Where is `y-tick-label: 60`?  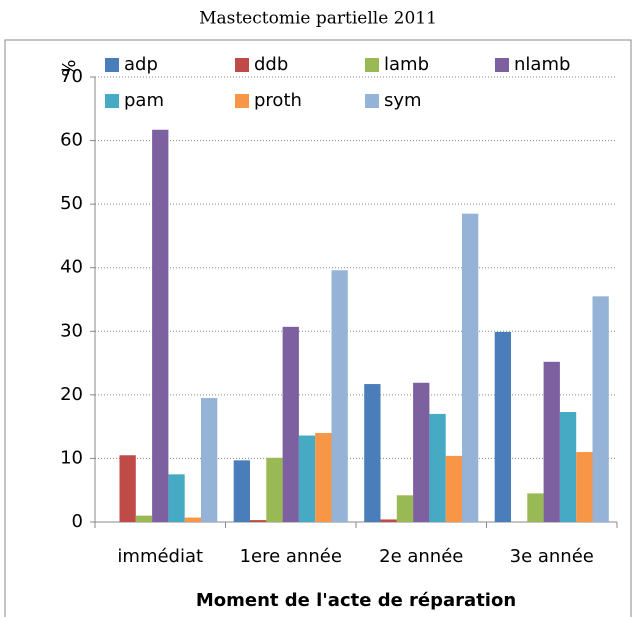
y-tick-label: 60 is located at coordinates (71, 140).